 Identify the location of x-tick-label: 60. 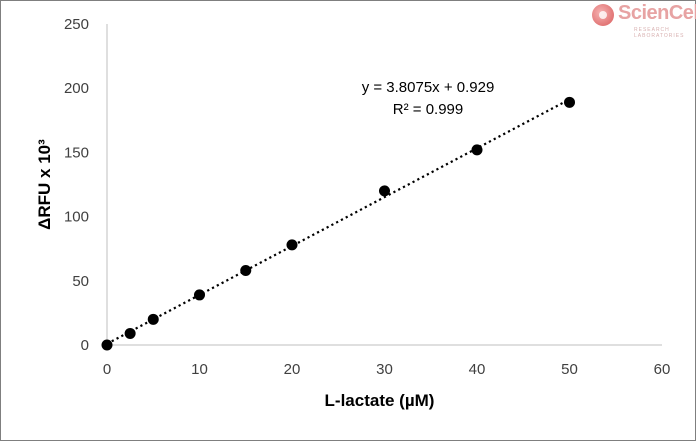
(662, 369).